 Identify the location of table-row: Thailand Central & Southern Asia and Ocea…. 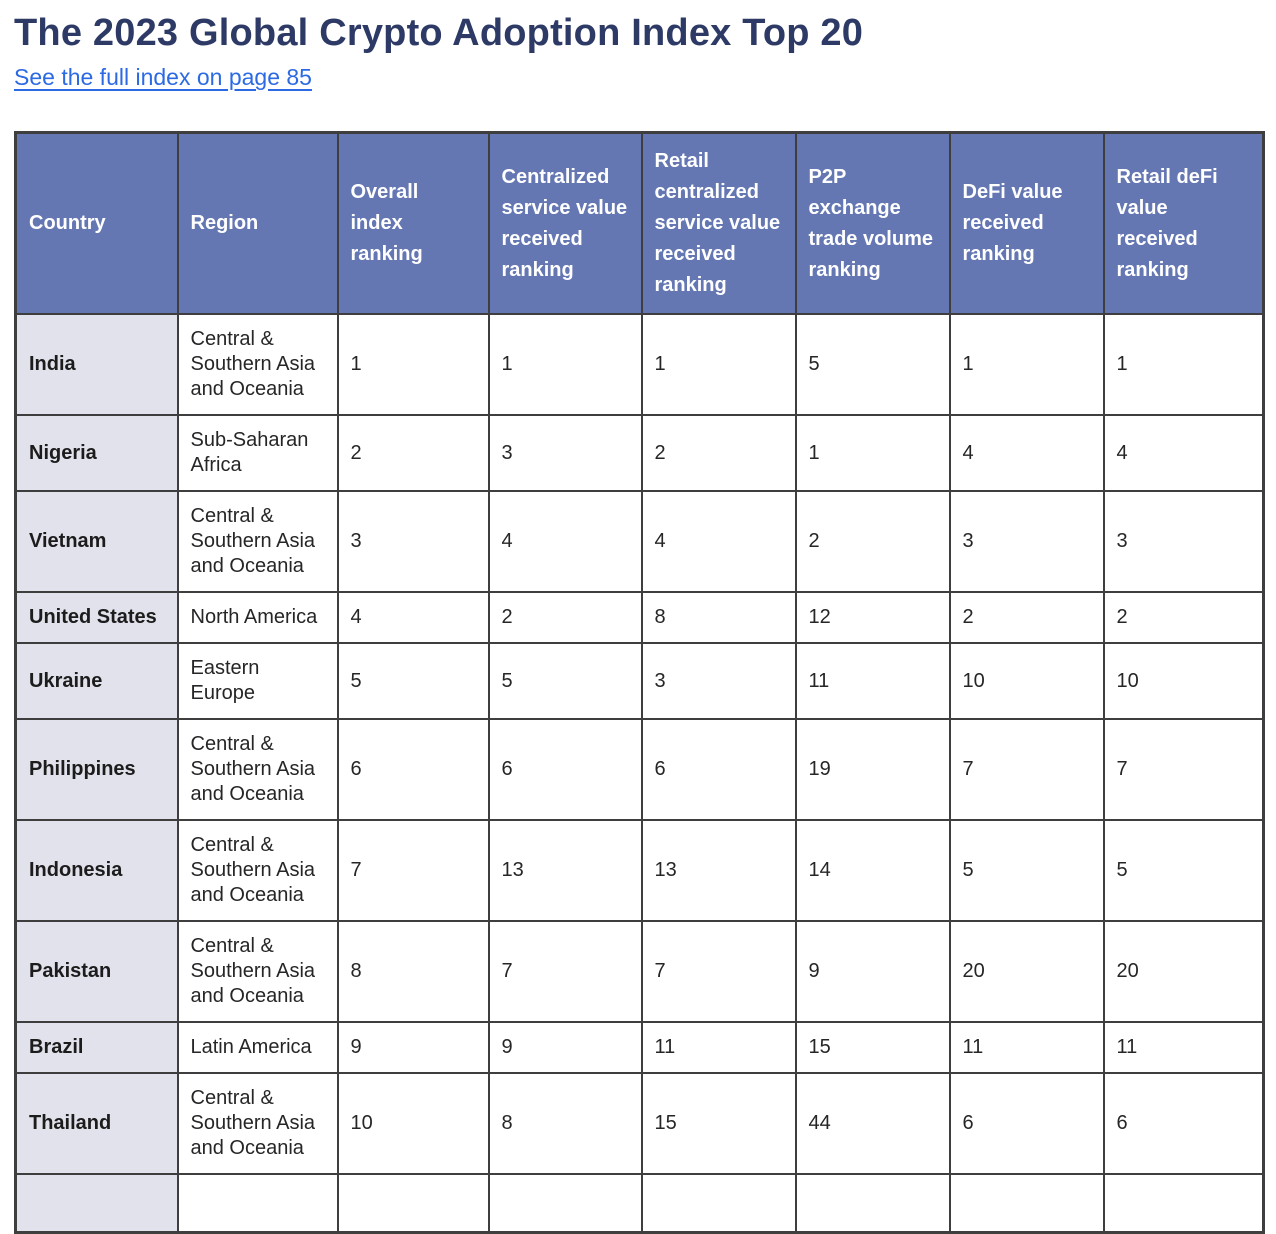
(639, 1123).